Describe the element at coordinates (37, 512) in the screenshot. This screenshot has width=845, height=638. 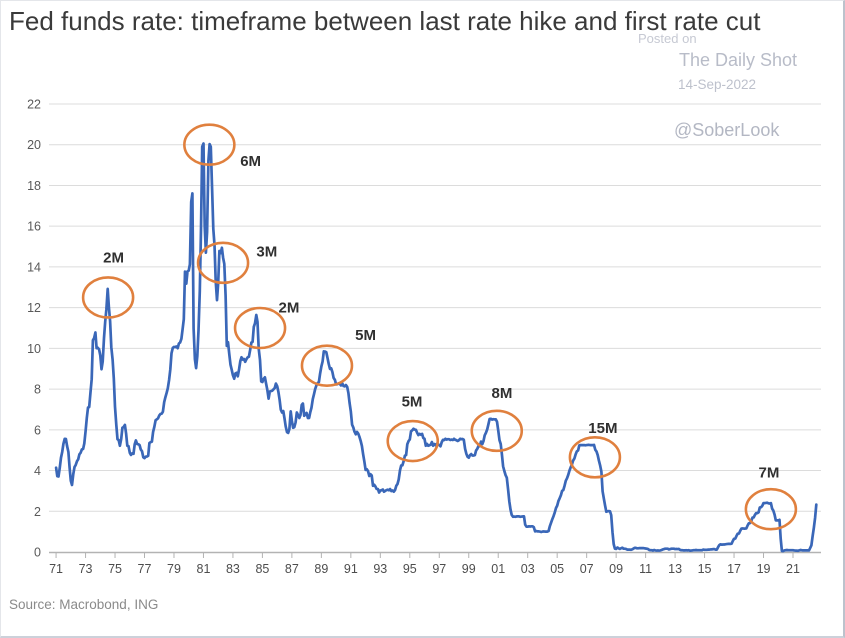
I see `y-tick-label: 2` at that location.